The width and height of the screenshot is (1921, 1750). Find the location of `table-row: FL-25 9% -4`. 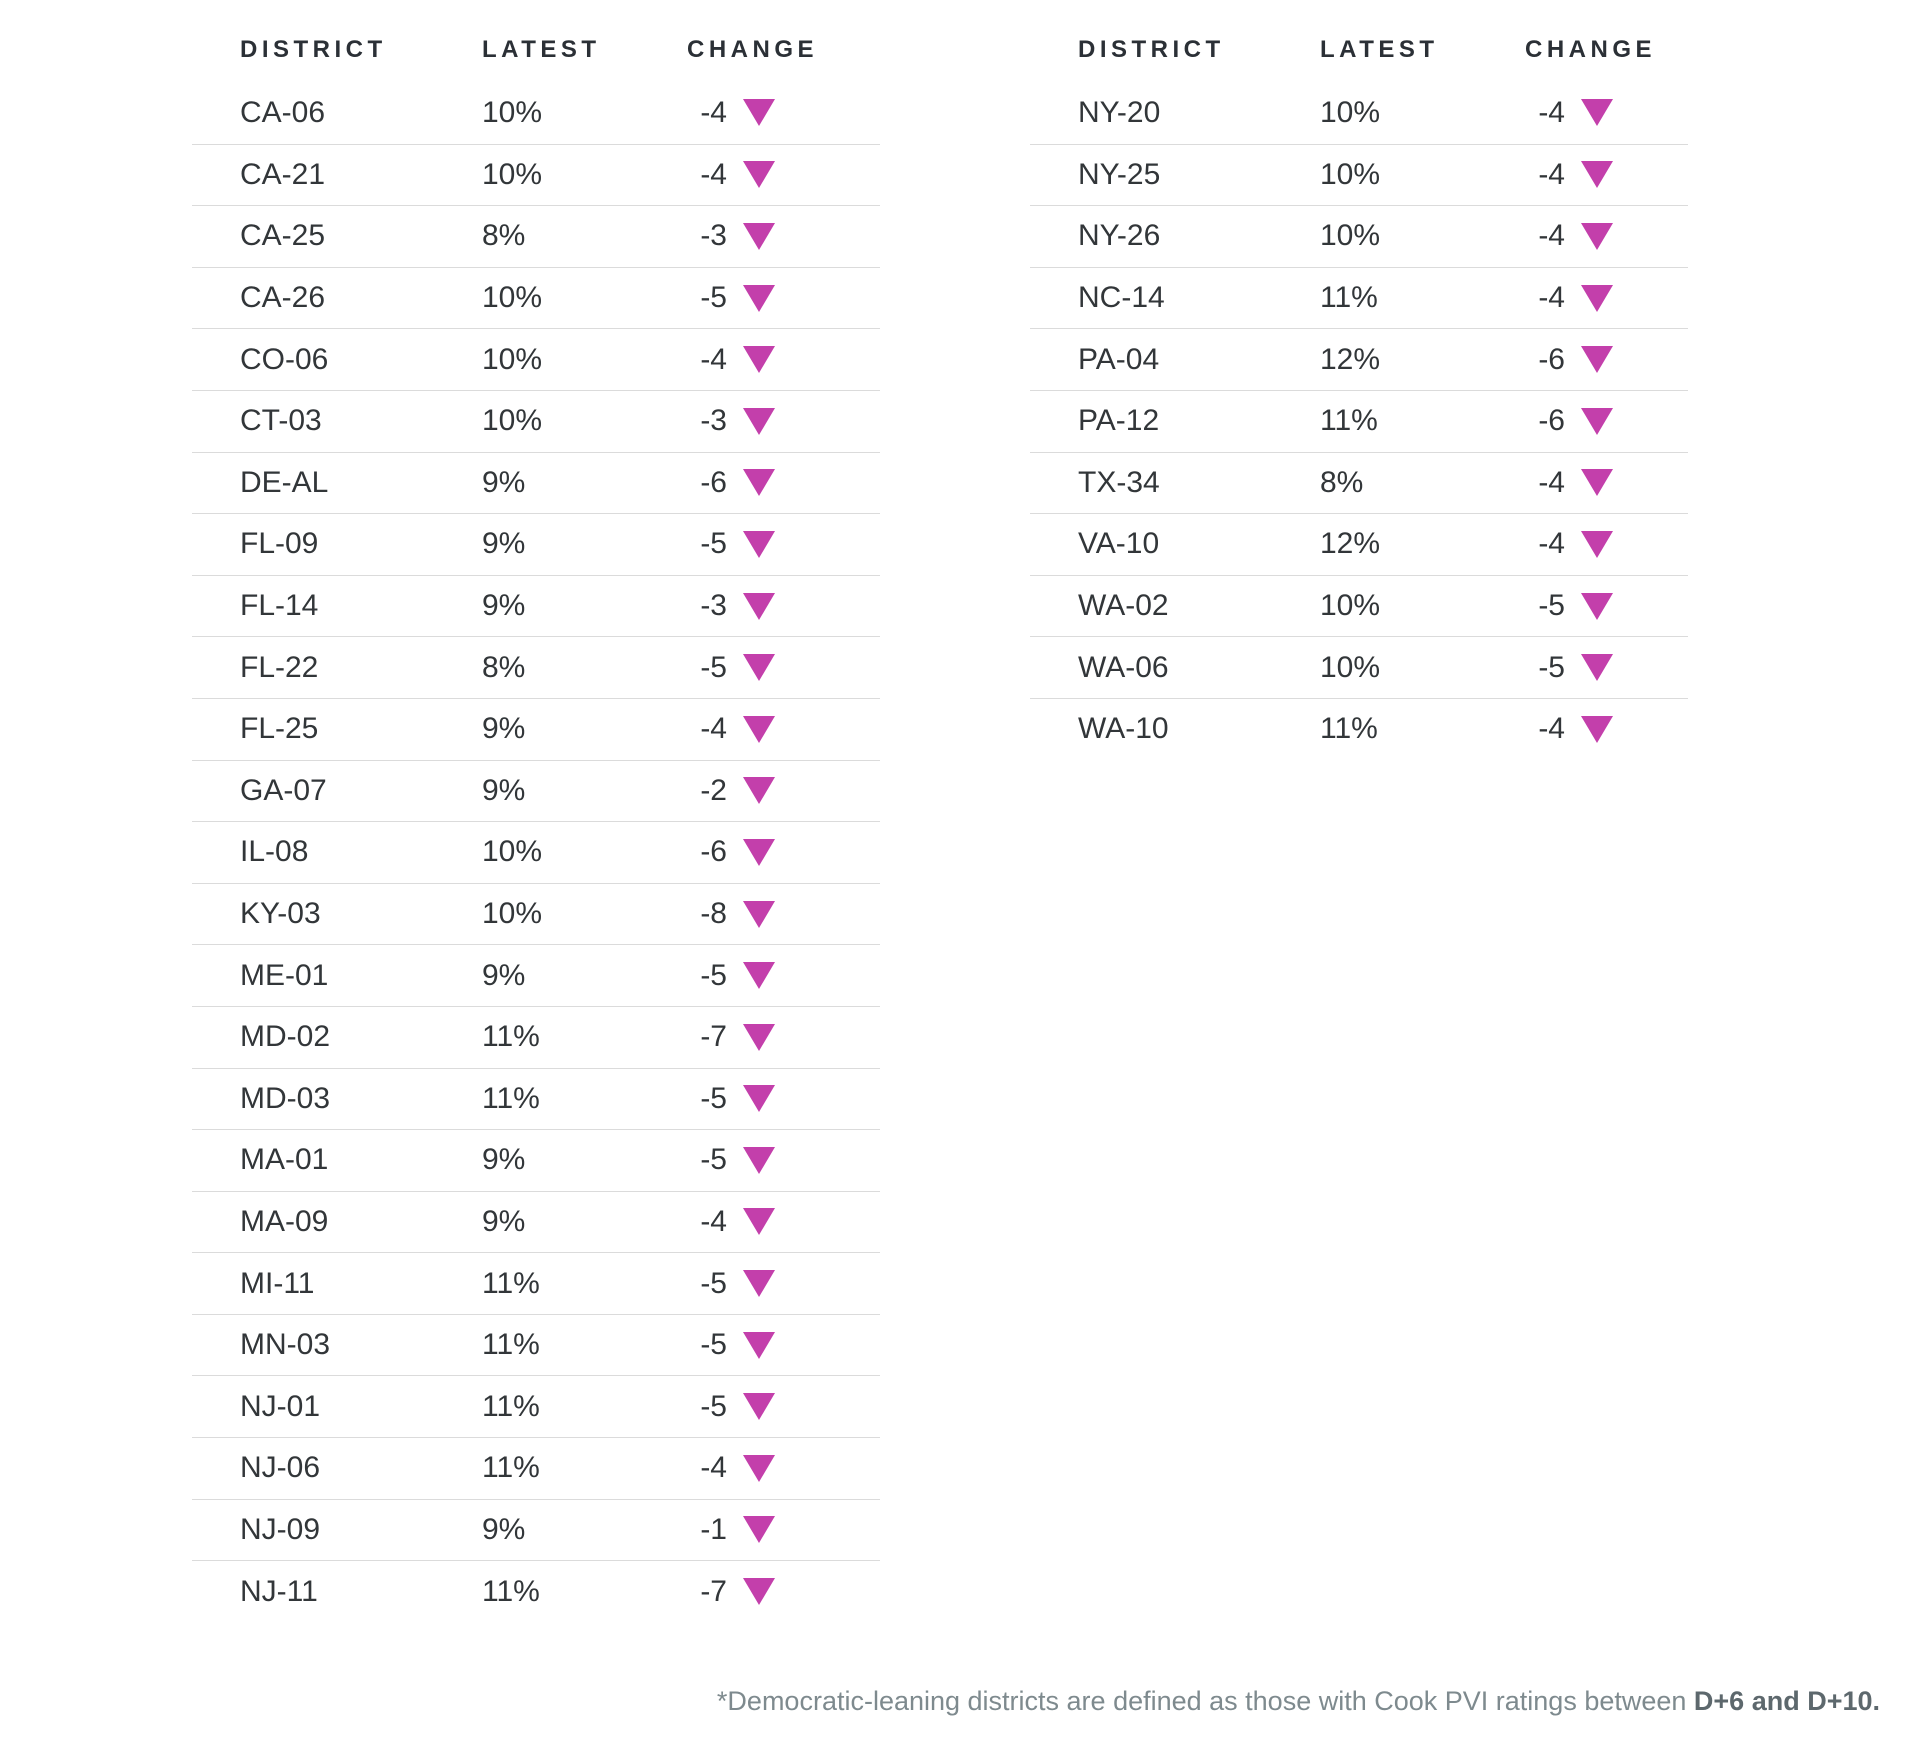

table-row: FL-25 9% -4 is located at coordinates (536, 728).